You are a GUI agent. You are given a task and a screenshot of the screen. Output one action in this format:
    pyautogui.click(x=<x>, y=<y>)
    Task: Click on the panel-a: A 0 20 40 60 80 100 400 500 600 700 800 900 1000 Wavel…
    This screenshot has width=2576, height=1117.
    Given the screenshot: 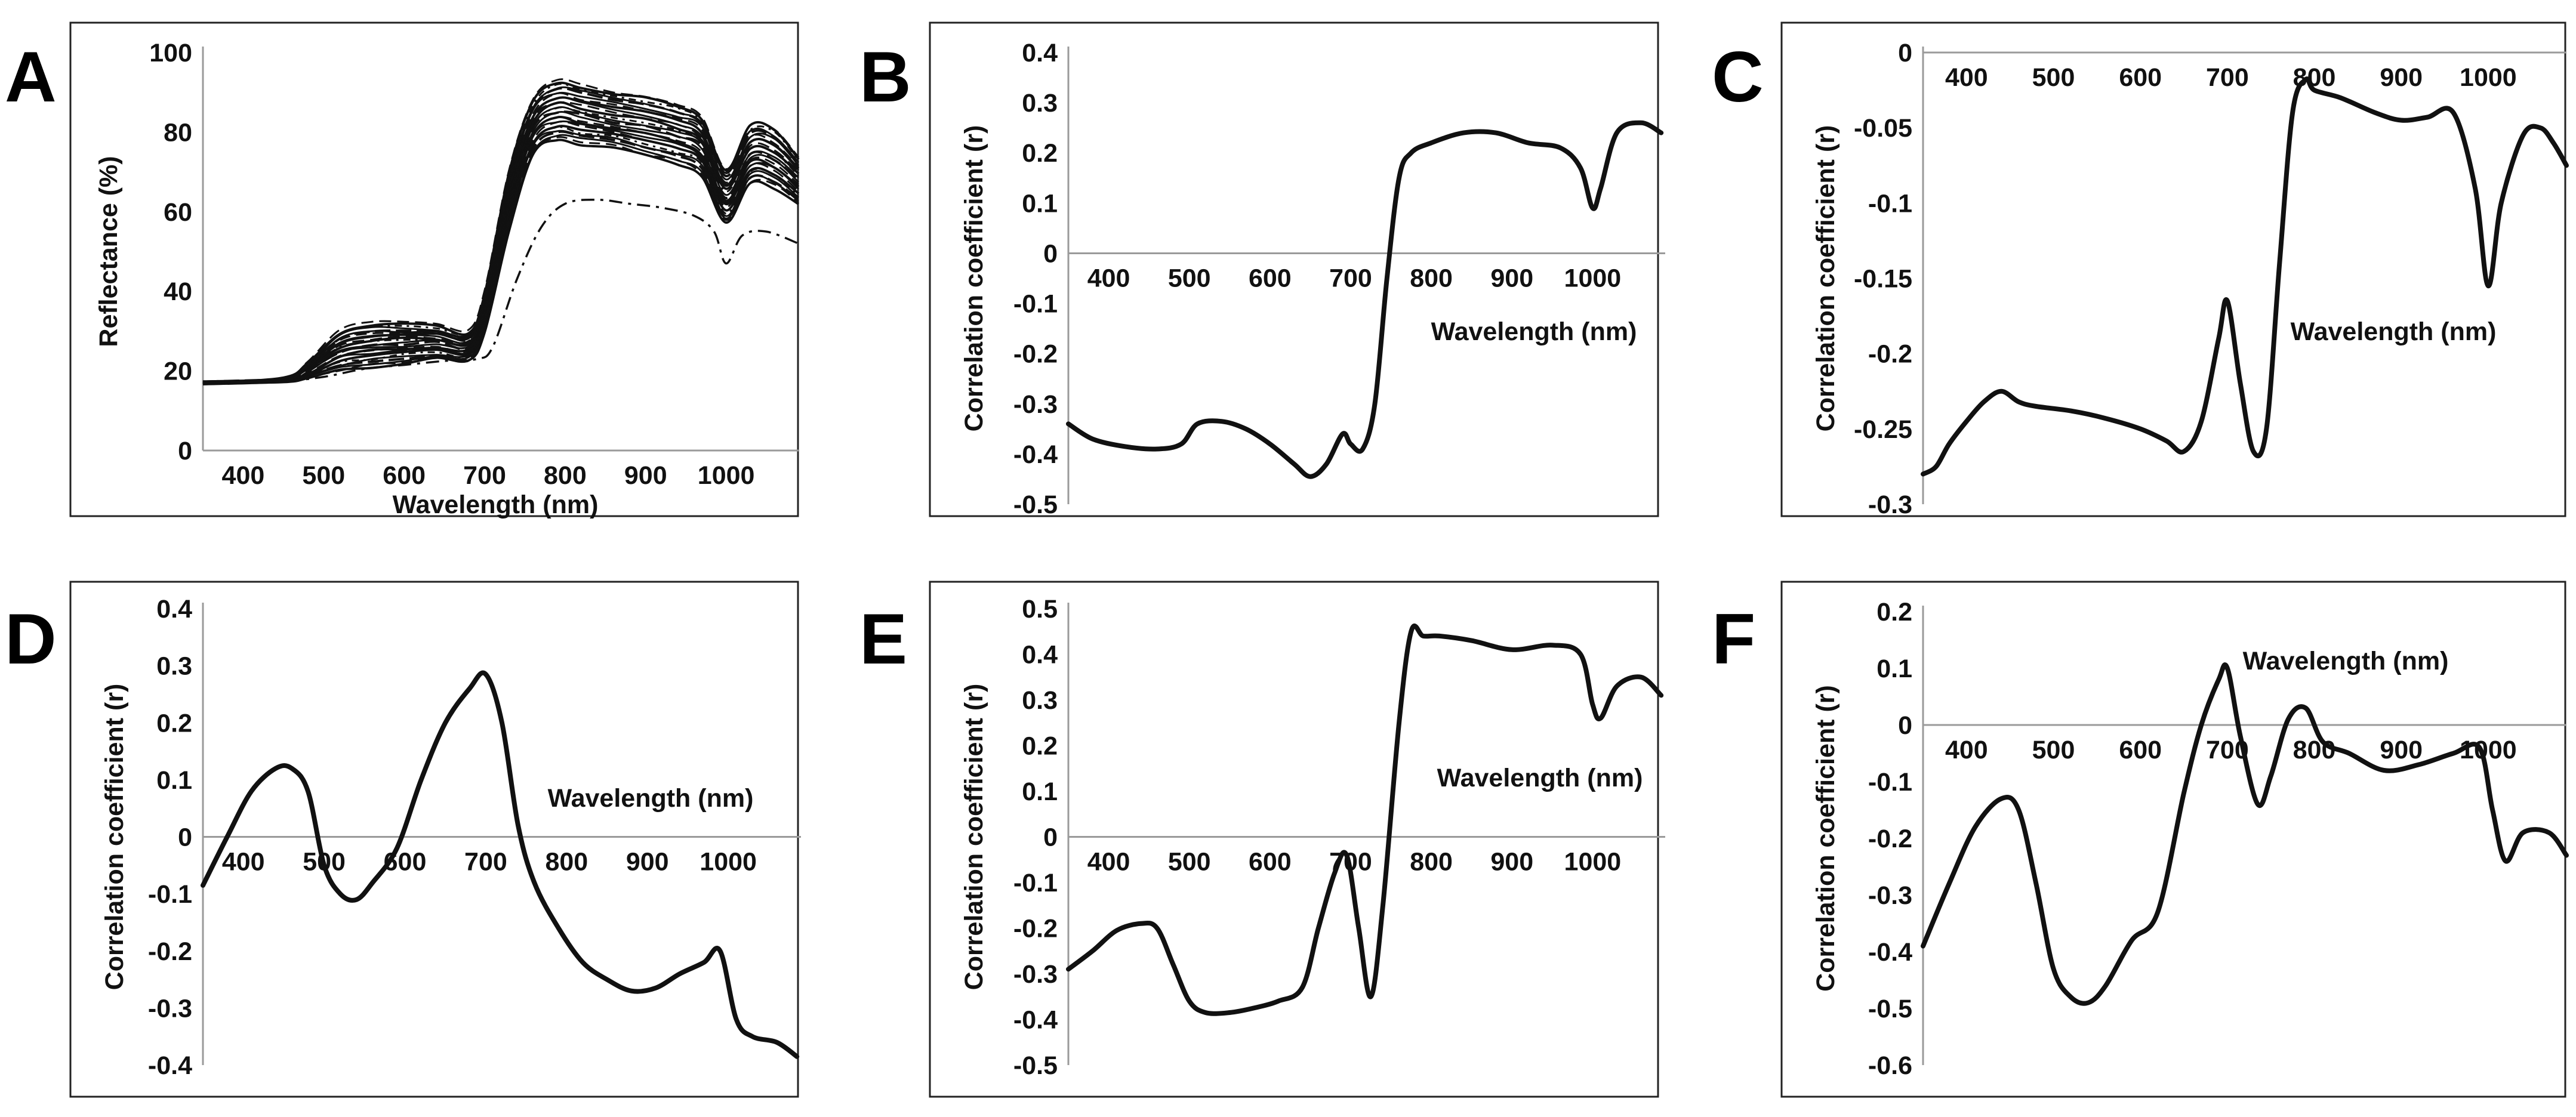 What is the action you would take?
    pyautogui.click(x=402, y=270)
    